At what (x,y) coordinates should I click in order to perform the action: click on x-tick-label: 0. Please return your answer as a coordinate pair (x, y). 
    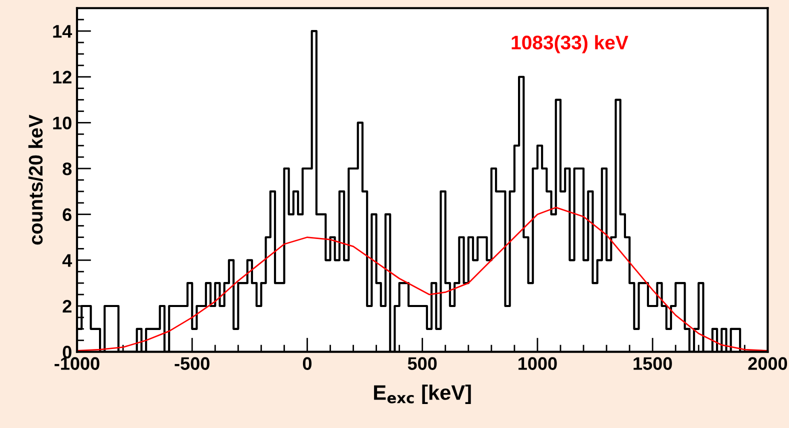
    Looking at the image, I should click on (307, 363).